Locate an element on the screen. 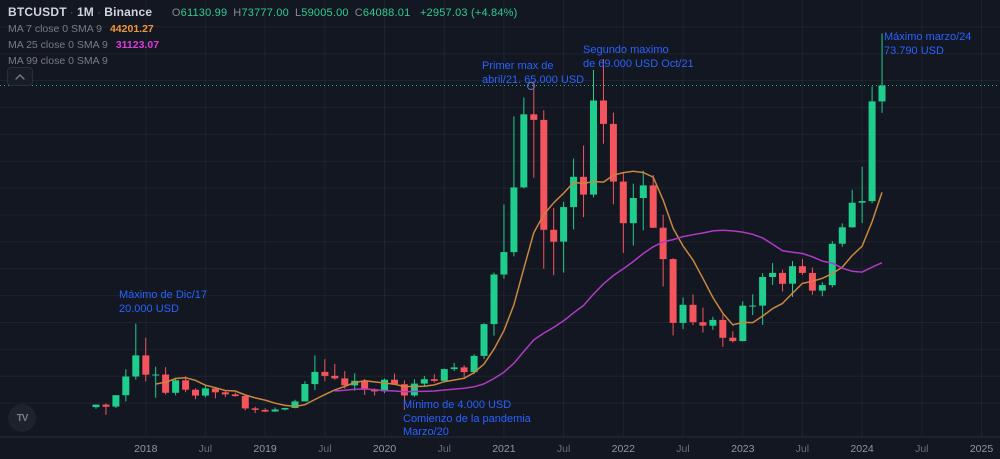  annotation-segundo-max-oct21: Segundo maximo de 69.000 USD Oct/21 is located at coordinates (638, 57).